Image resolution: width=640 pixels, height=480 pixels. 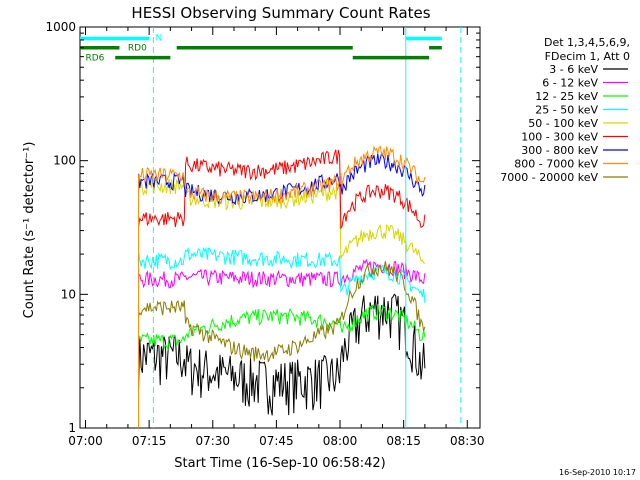 I want to click on series-line-7000-20000keV, so click(x=282, y=312).